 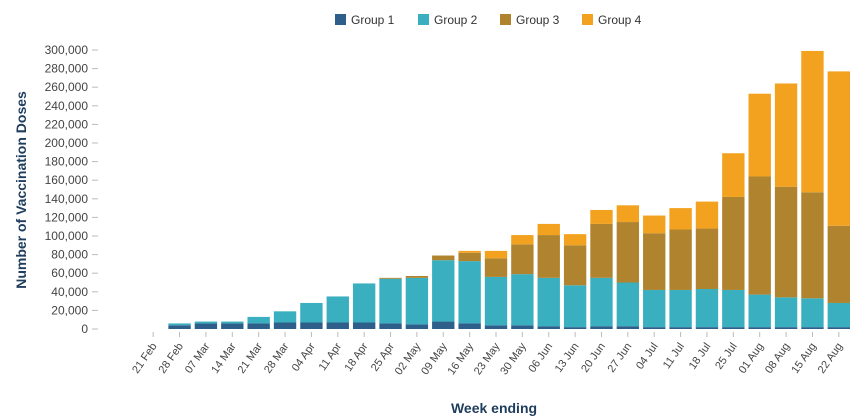 I want to click on x-tick-label: 11 Apr, so click(x=331, y=357).